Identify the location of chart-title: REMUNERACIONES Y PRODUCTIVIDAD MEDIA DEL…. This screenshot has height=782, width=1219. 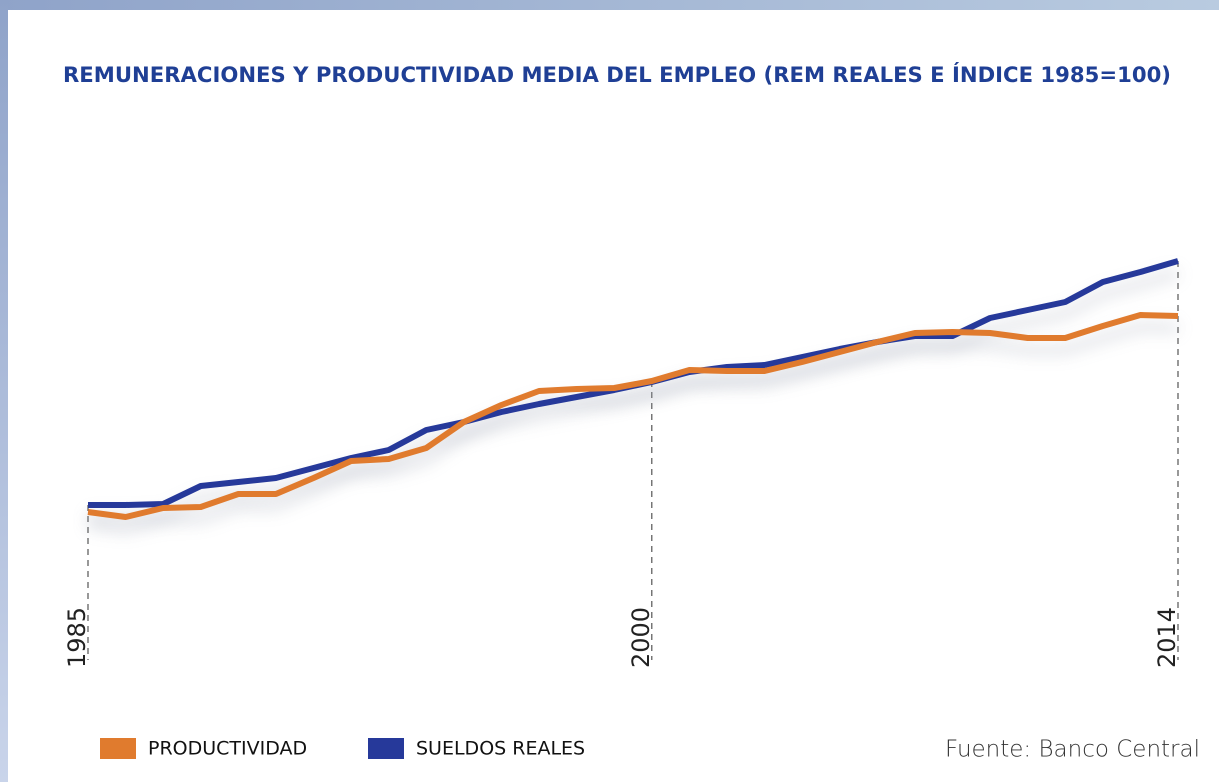
(617, 74).